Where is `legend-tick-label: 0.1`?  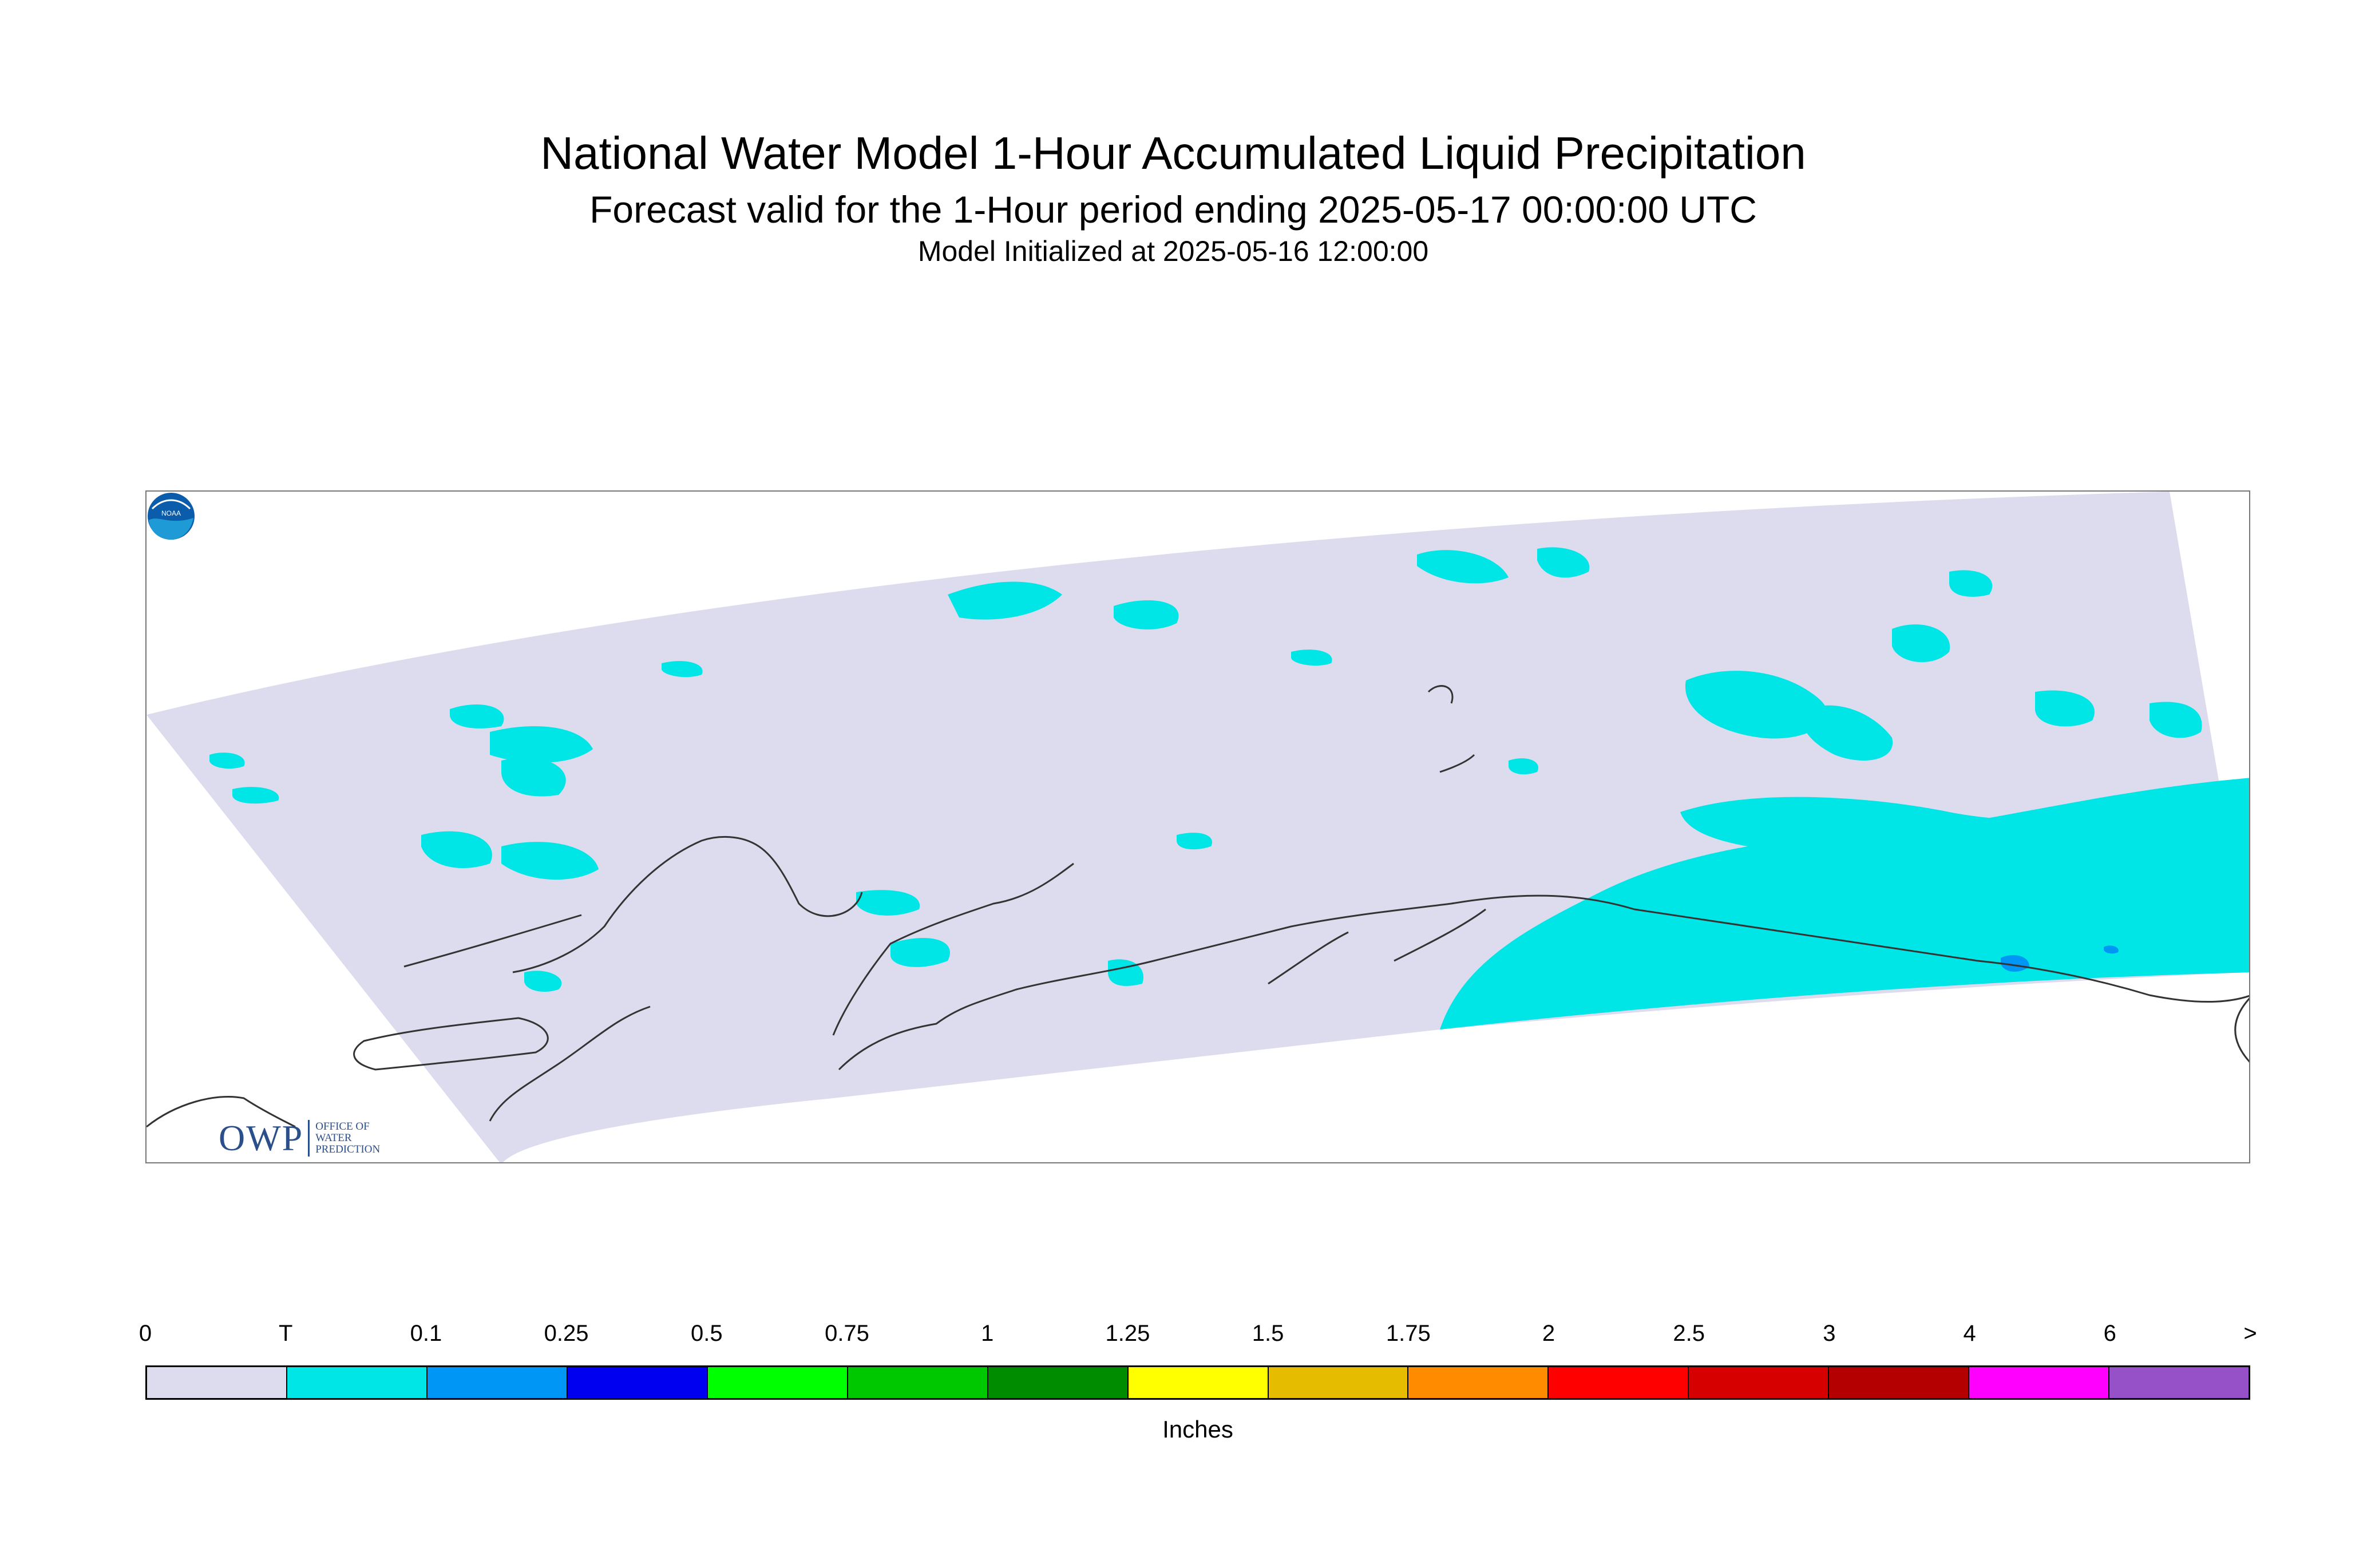 legend-tick-label: 0.1 is located at coordinates (426, 1333).